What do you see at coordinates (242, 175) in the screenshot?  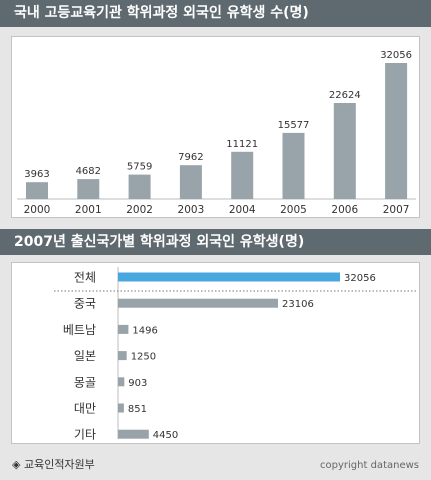 I see `chart1-bar-2004` at bounding box center [242, 175].